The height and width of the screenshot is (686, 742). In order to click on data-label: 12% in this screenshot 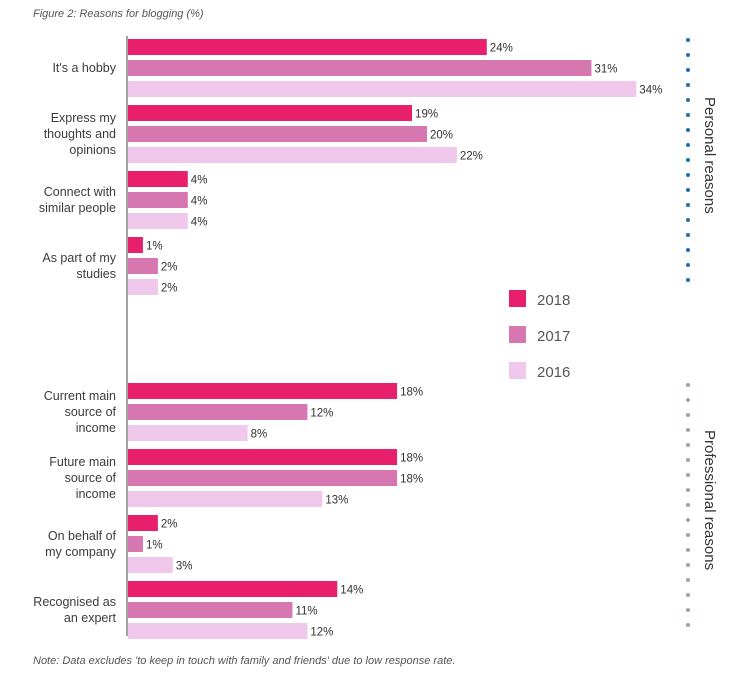, I will do `click(321, 414)`.